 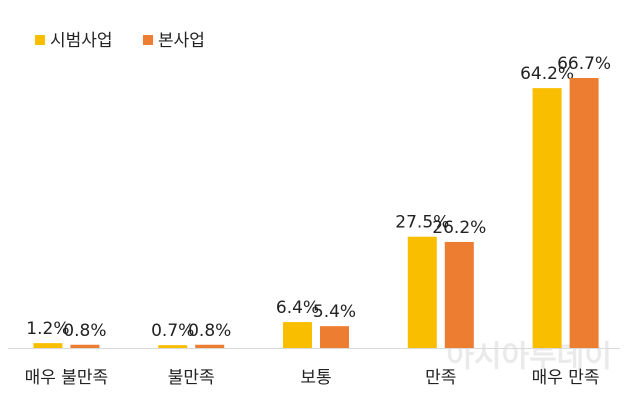 I want to click on value-label: 5.4%, so click(x=334, y=312).